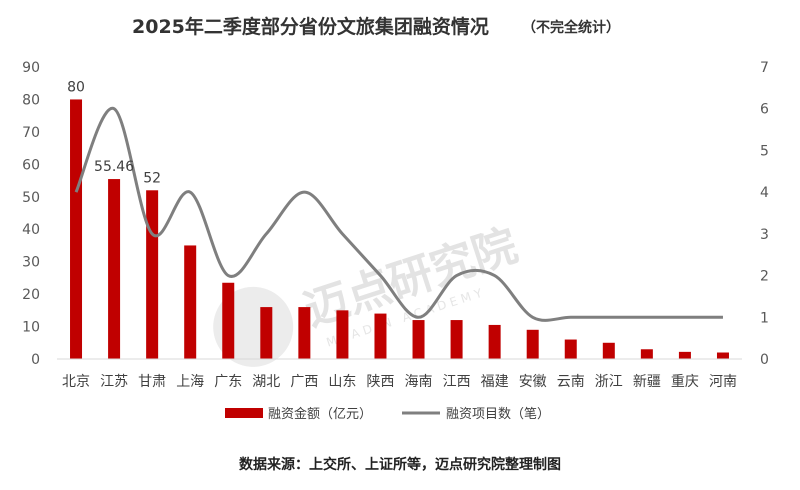  I want to click on bar-data-label: 52, so click(152, 178).